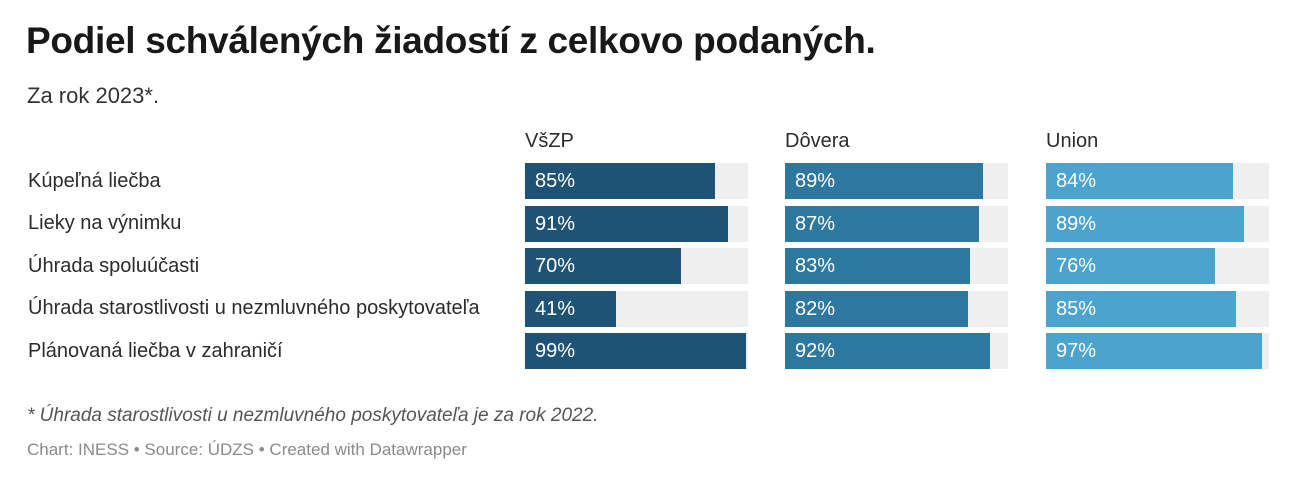 The height and width of the screenshot is (496, 1306). Describe the element at coordinates (155, 351) in the screenshot. I see `category-label: Plánovaná liečba v zahraničí` at that location.